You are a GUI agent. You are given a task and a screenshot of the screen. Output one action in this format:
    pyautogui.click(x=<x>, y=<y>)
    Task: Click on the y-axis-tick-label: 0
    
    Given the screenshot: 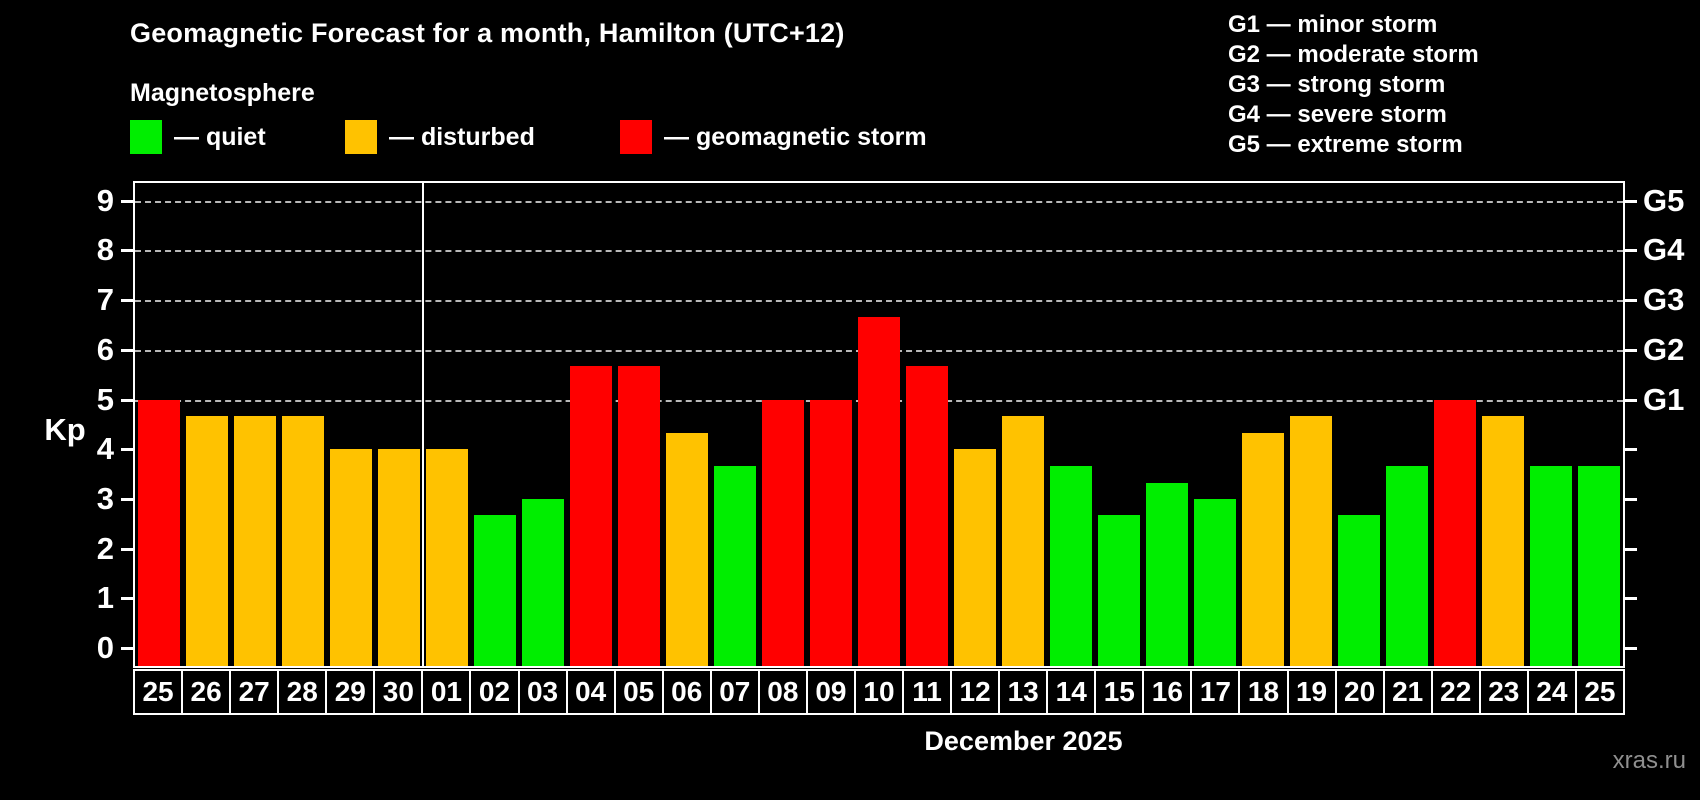 What is the action you would take?
    pyautogui.click(x=105, y=647)
    